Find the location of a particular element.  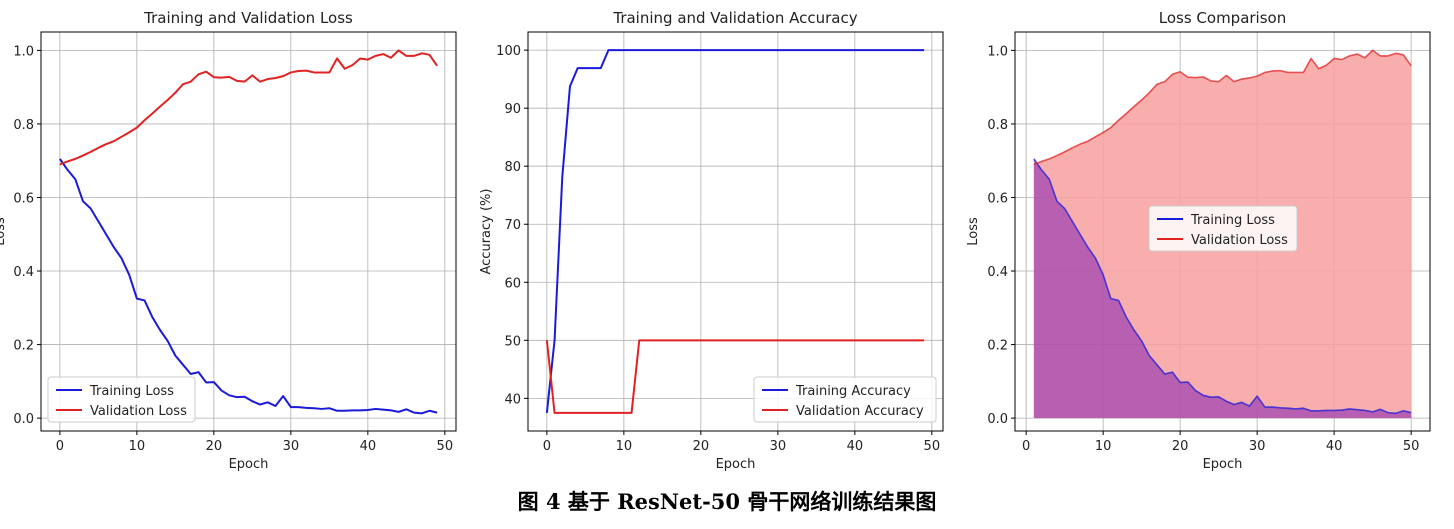

training-loss-fill is located at coordinates (1222, 288).